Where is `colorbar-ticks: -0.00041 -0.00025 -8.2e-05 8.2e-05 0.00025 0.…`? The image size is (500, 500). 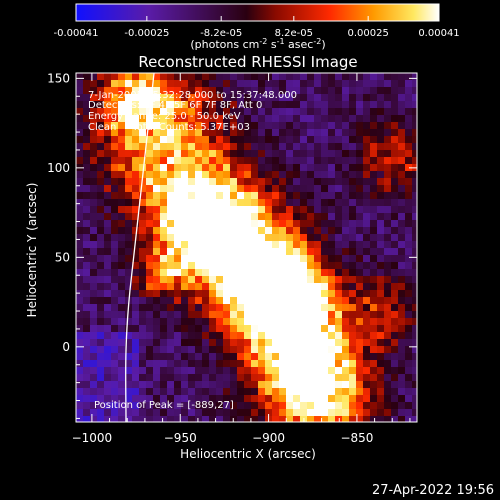
colorbar-ticks: -0.00041 -0.00025 -8.2e-05 8.2e-05 0.00025 0.… is located at coordinates (257, 27).